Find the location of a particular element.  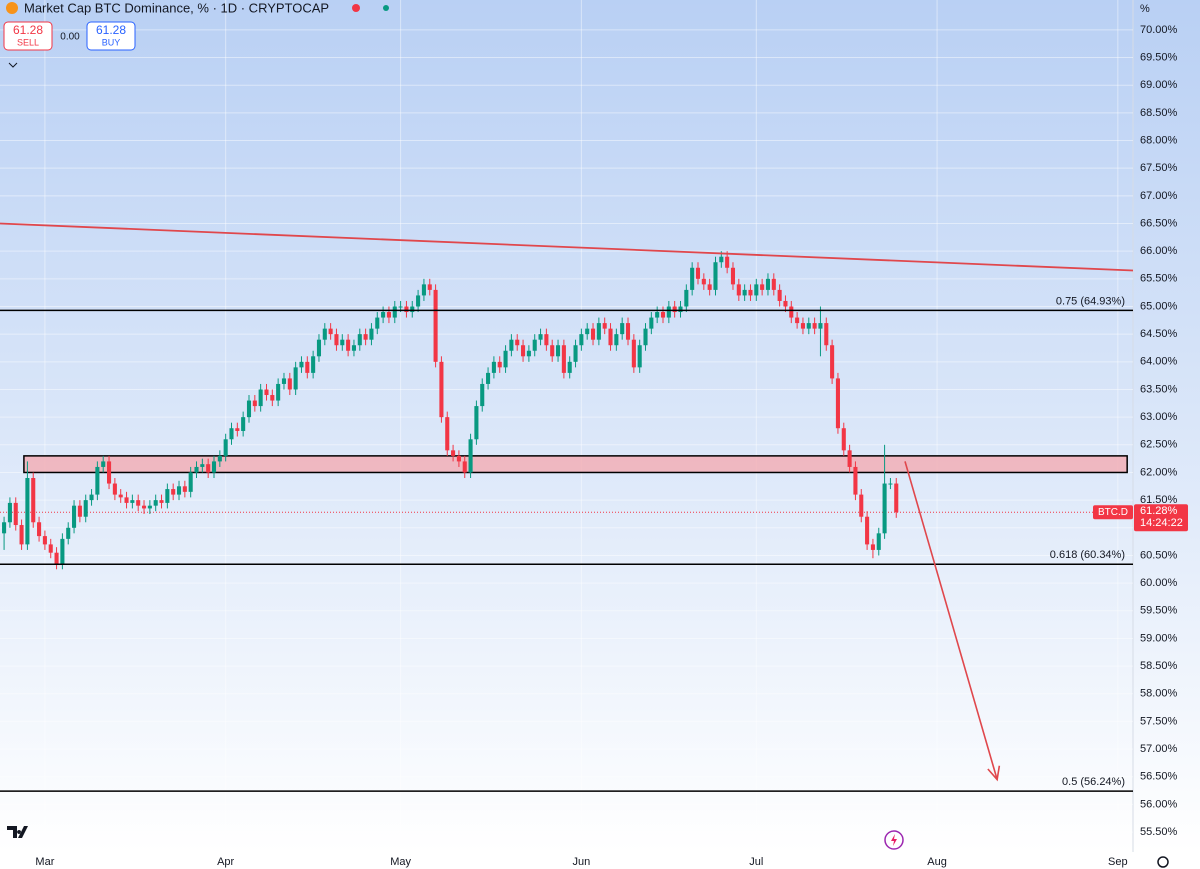

price-label: 61.28% is located at coordinates (1159, 511).